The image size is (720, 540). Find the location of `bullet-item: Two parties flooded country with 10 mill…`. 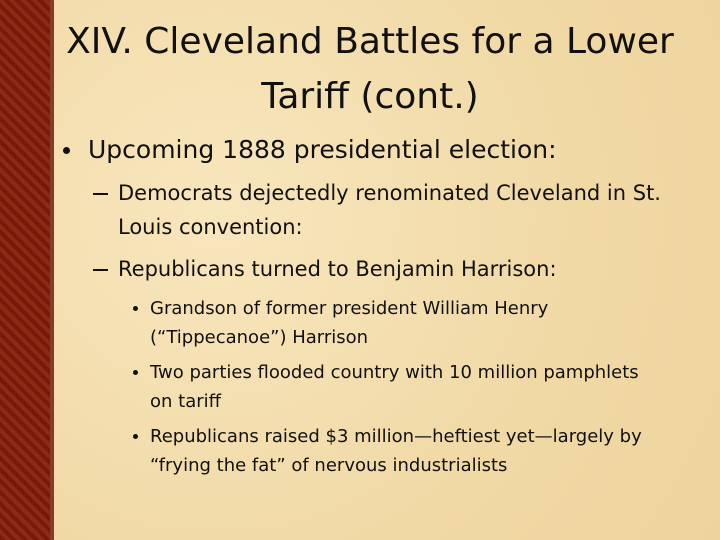

bullet-item: Two parties flooded country with 10 mill… is located at coordinates (394, 387).